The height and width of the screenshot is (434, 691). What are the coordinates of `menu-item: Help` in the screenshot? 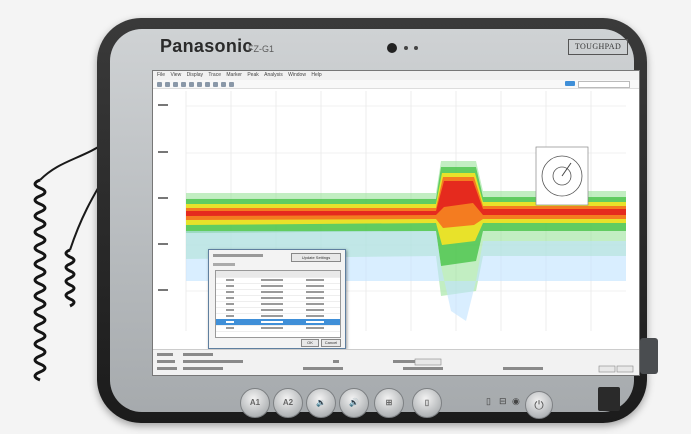 It's located at (316, 75).